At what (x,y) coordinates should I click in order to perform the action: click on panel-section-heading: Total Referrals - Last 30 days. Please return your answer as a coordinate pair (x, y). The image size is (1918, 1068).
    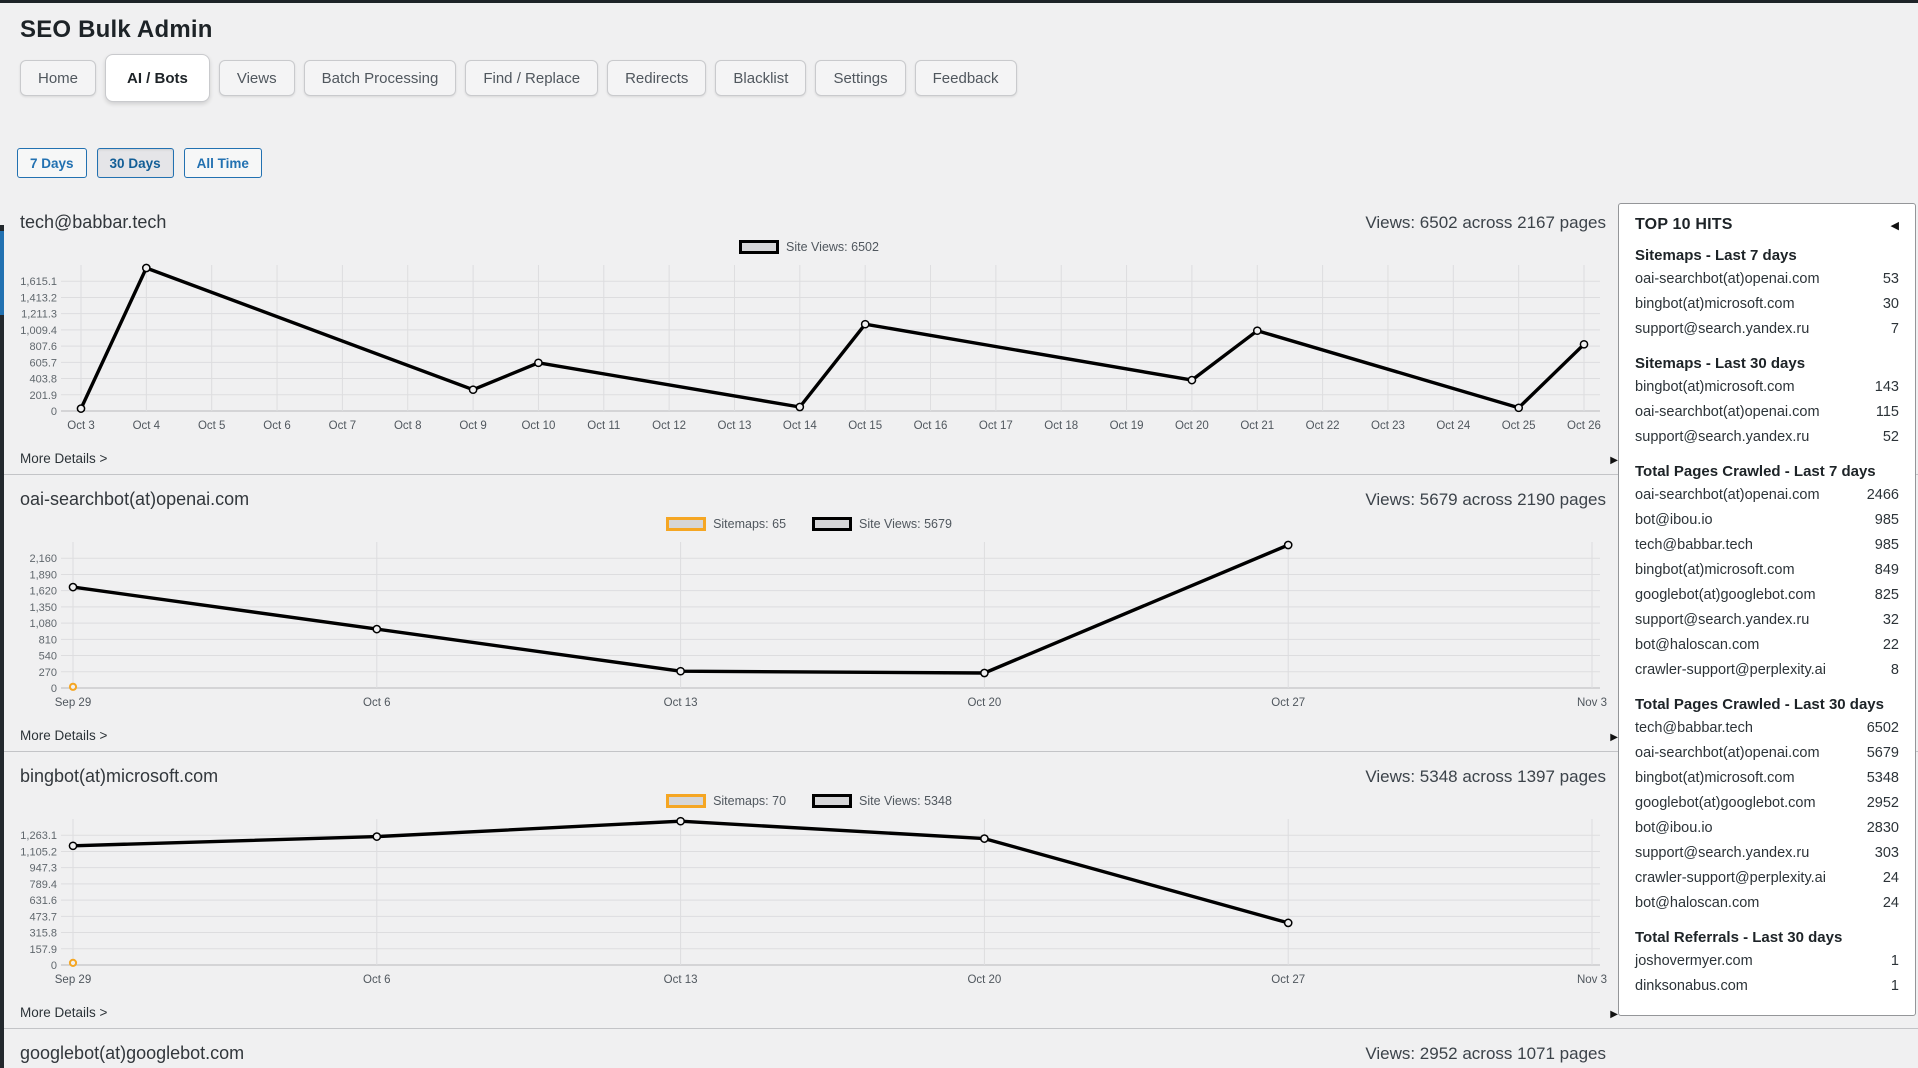
    Looking at the image, I should click on (1739, 937).